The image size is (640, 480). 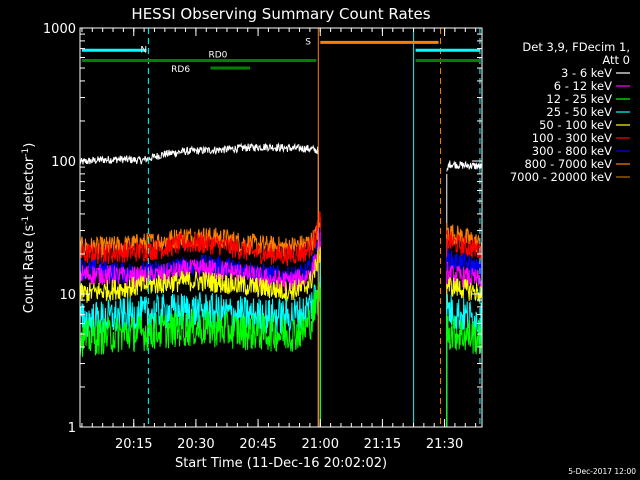 What do you see at coordinates (579, 112) in the screenshot?
I see `legend-label-3: 25 - 50 keV` at bounding box center [579, 112].